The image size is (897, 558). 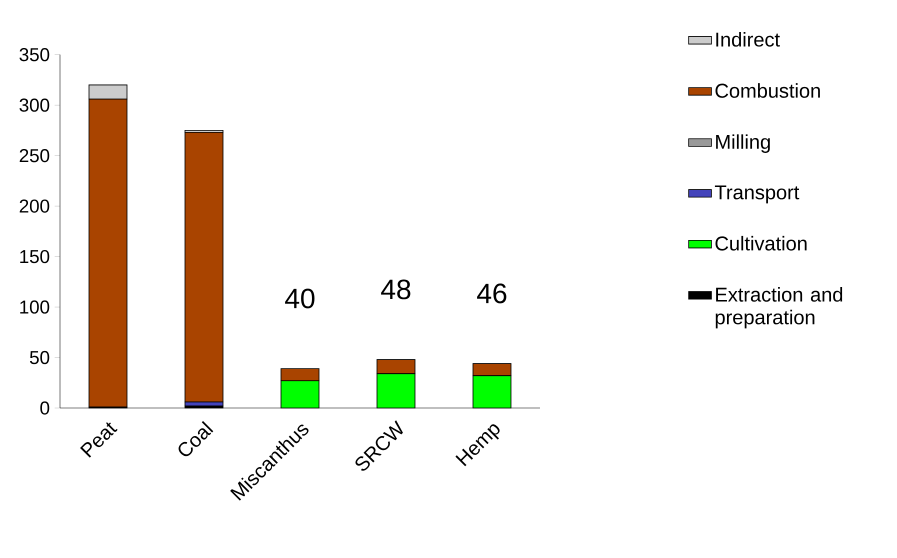 What do you see at coordinates (35, 257) in the screenshot?
I see `y-tick-label: 150` at bounding box center [35, 257].